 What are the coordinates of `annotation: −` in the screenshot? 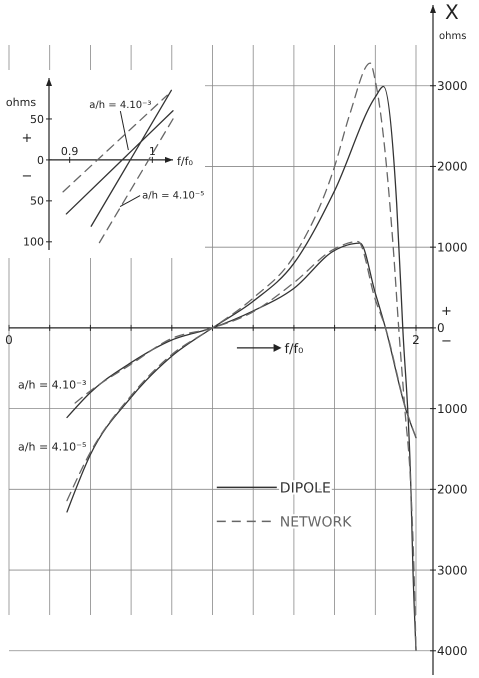 It's located at (27, 176).